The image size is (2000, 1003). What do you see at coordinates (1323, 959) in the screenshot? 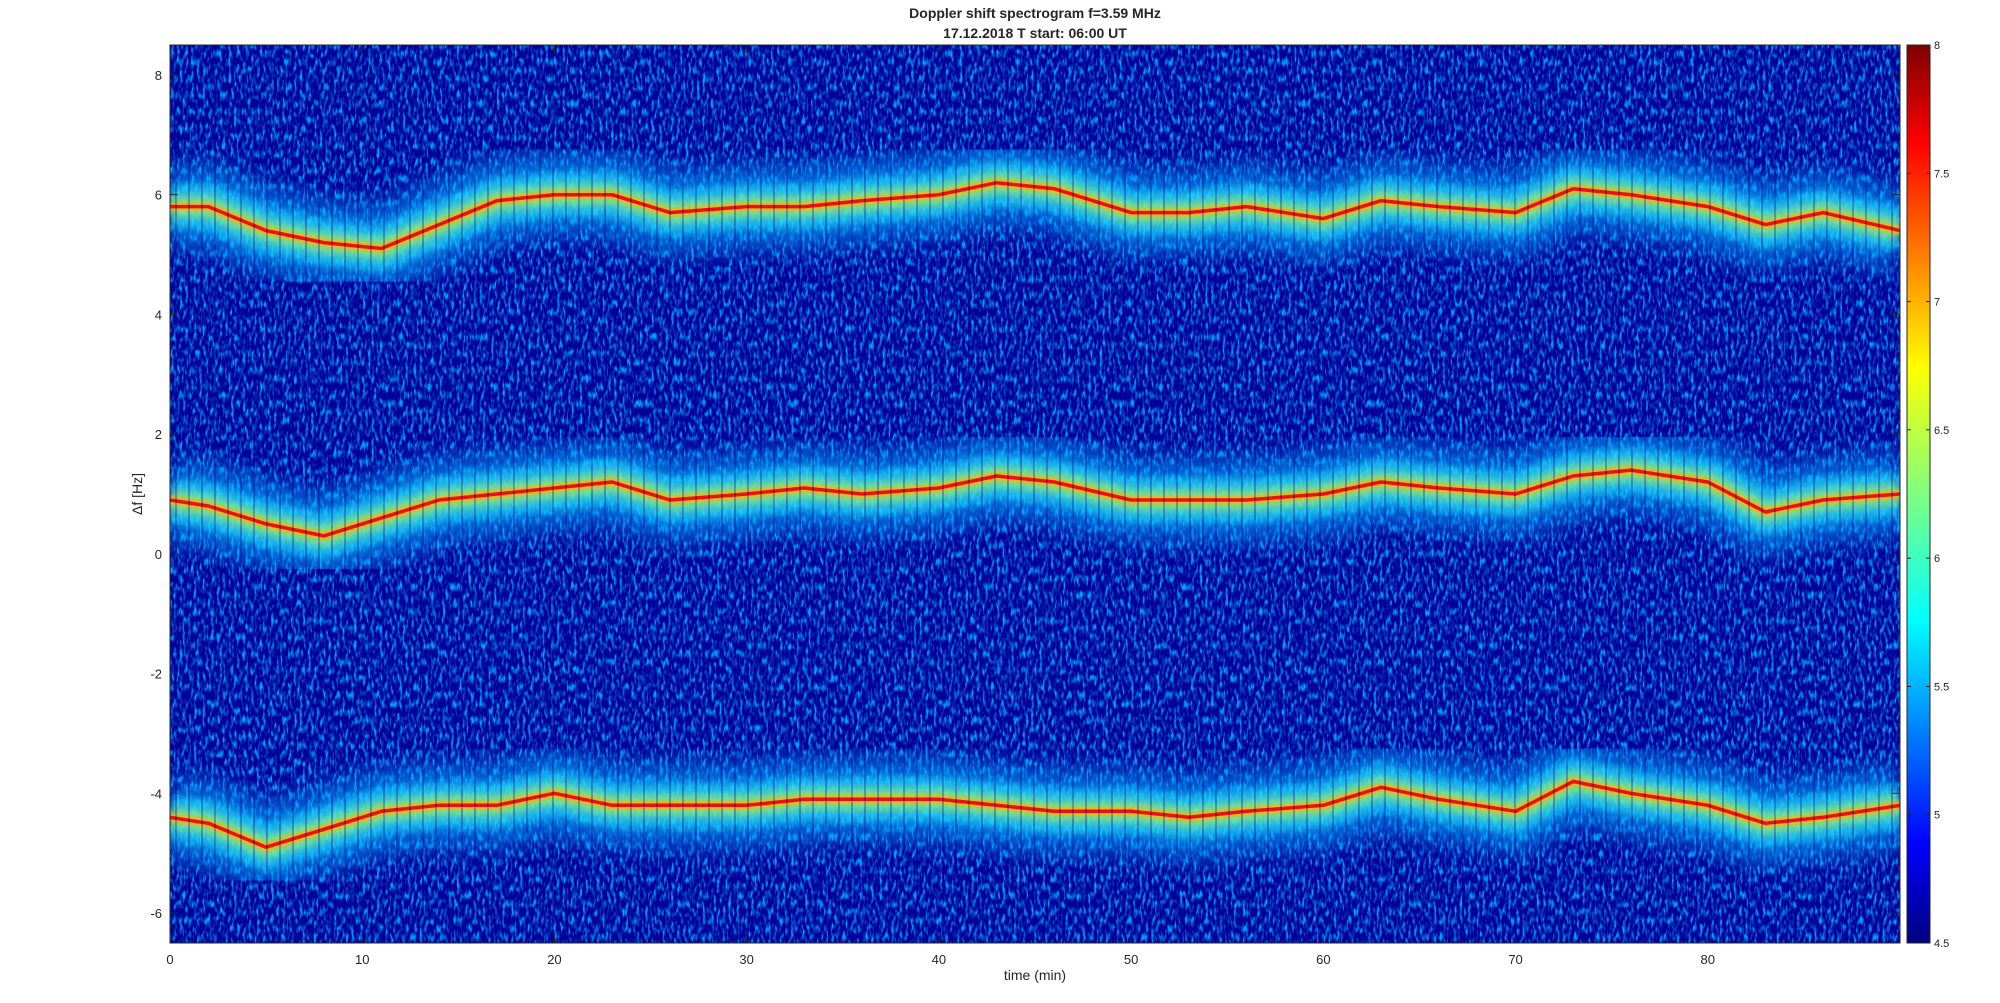
I see `x-tick-label: 60` at bounding box center [1323, 959].